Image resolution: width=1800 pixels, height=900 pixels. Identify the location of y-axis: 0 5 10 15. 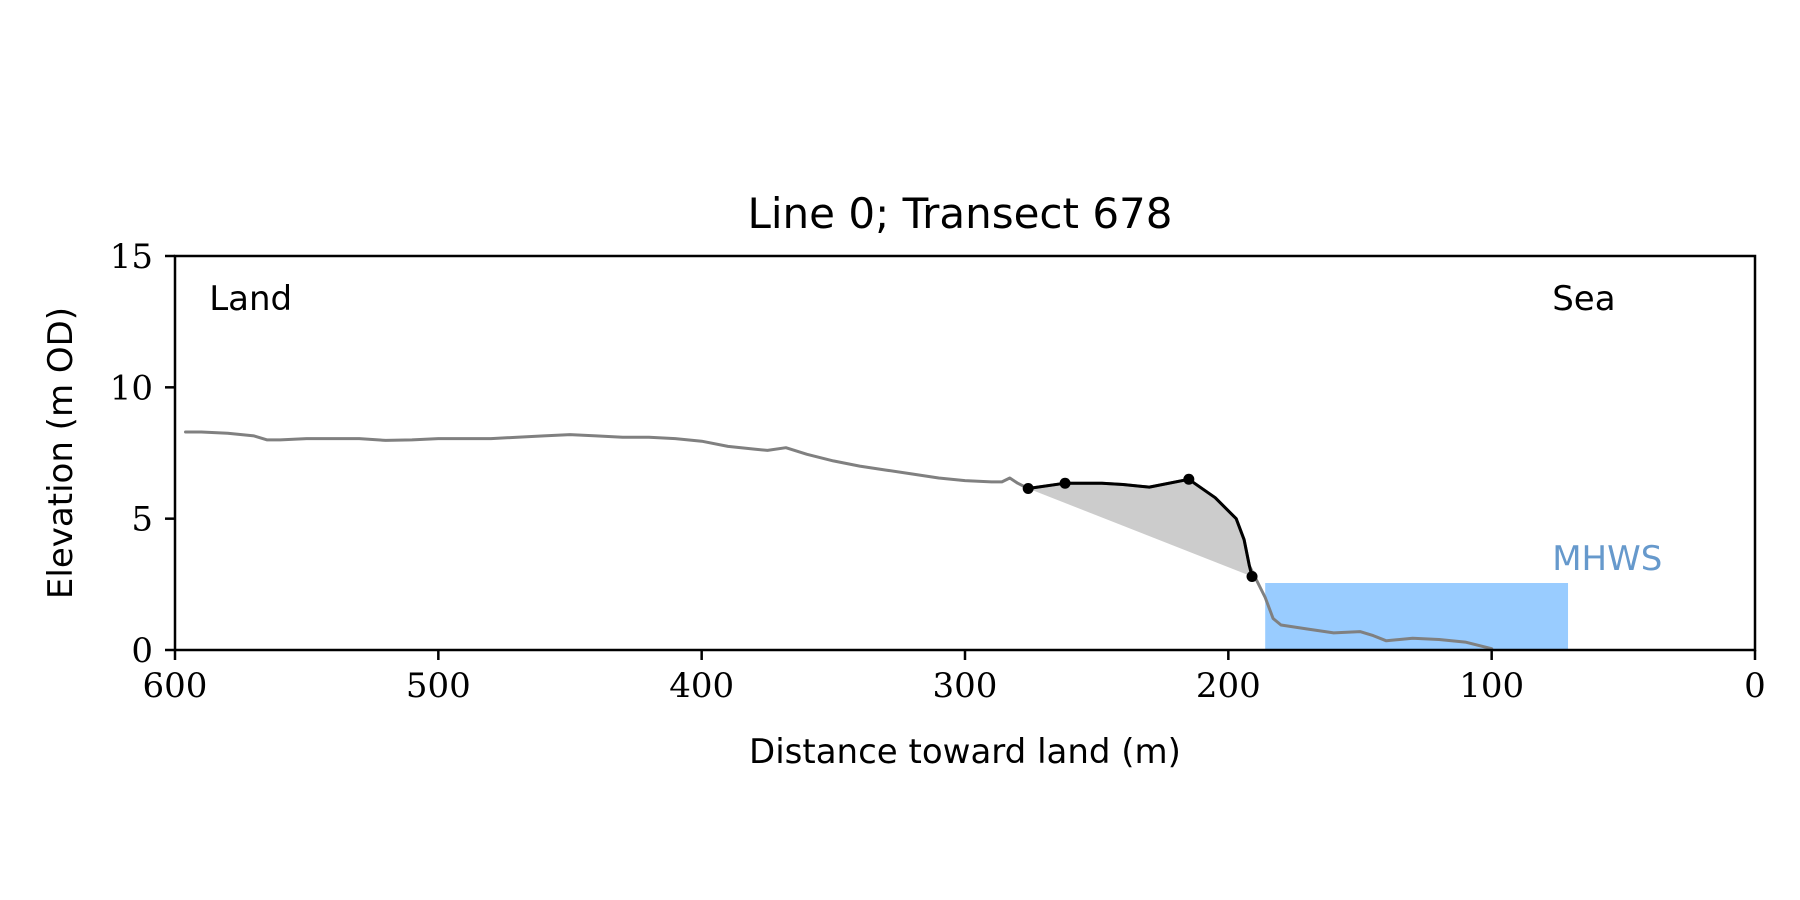
(142, 454).